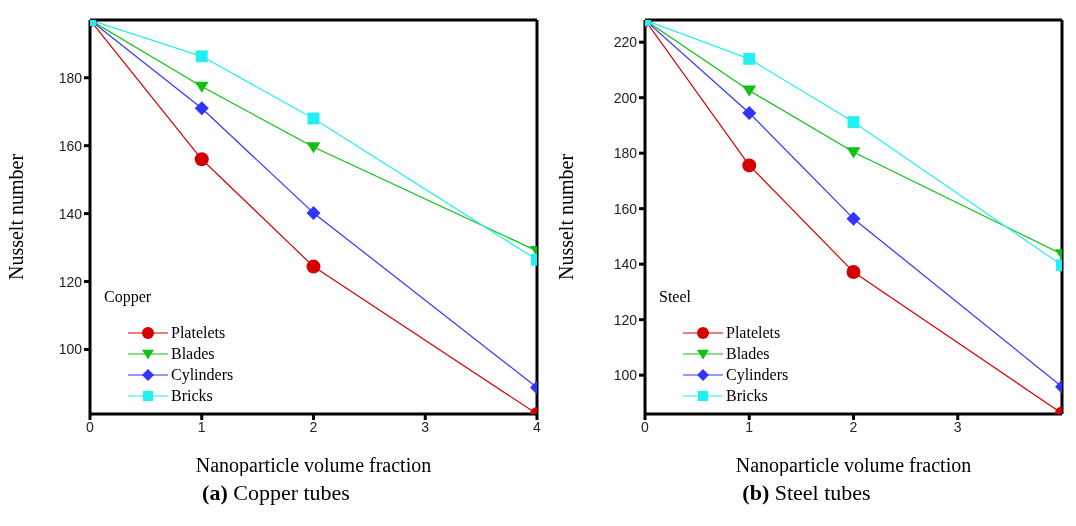 Image resolution: width=1076 pixels, height=526 pixels. I want to click on legend-title: Steel, so click(675, 297).